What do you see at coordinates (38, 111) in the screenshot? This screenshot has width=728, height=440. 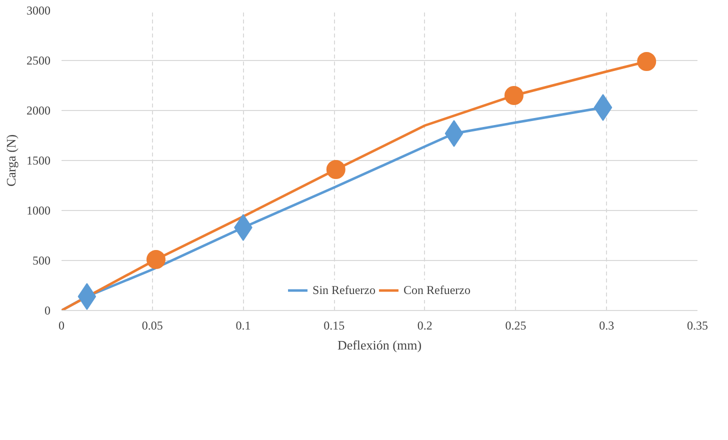 I see `y-tick-label: 2000` at bounding box center [38, 111].